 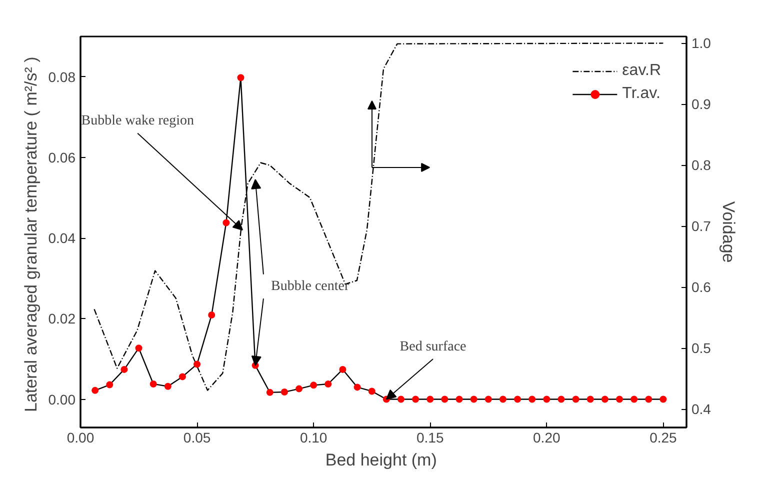 What do you see at coordinates (546, 438) in the screenshot?
I see `x-tick-label: 0.20` at bounding box center [546, 438].